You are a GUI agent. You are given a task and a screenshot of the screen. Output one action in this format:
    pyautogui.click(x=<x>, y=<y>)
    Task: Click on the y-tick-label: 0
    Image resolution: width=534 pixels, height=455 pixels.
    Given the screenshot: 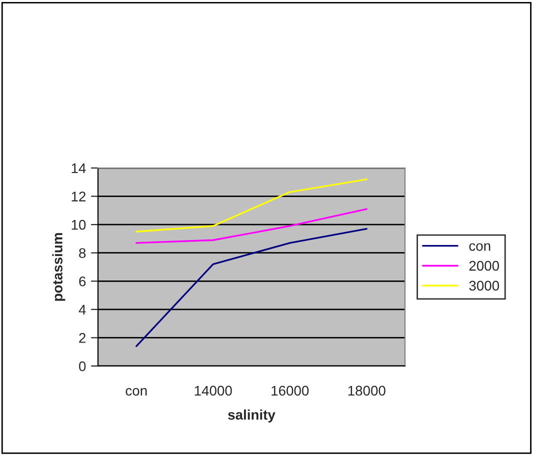 What is the action you would take?
    pyautogui.click(x=82, y=366)
    